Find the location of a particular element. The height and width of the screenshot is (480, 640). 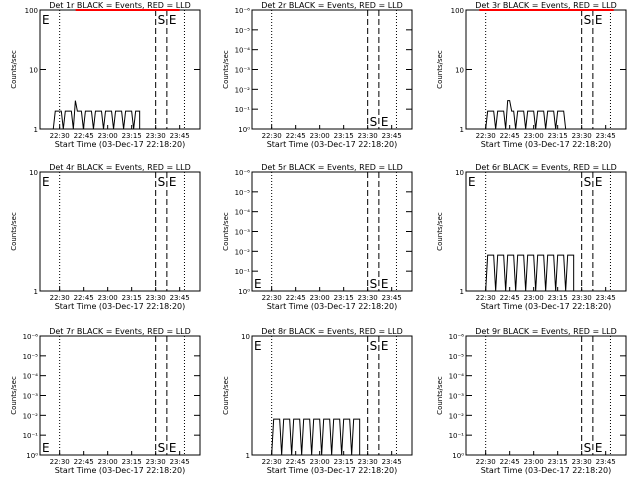

panel-title: Det 7r BLACK = Events, RED = LLD is located at coordinates (120, 331).